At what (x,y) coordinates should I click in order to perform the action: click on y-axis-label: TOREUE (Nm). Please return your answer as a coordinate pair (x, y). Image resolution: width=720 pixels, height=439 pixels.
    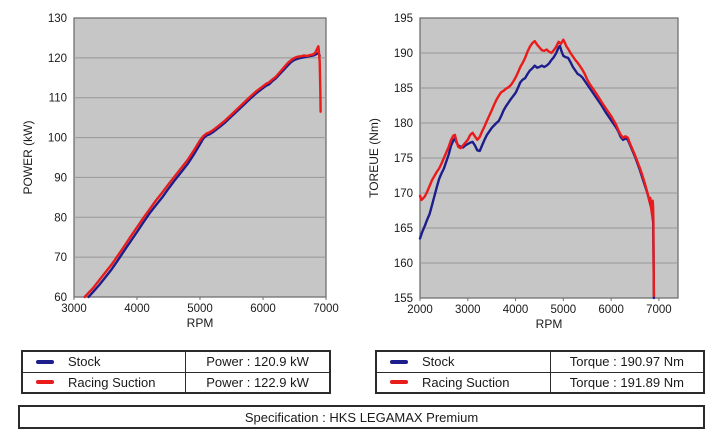
    Looking at the image, I should click on (374, 158).